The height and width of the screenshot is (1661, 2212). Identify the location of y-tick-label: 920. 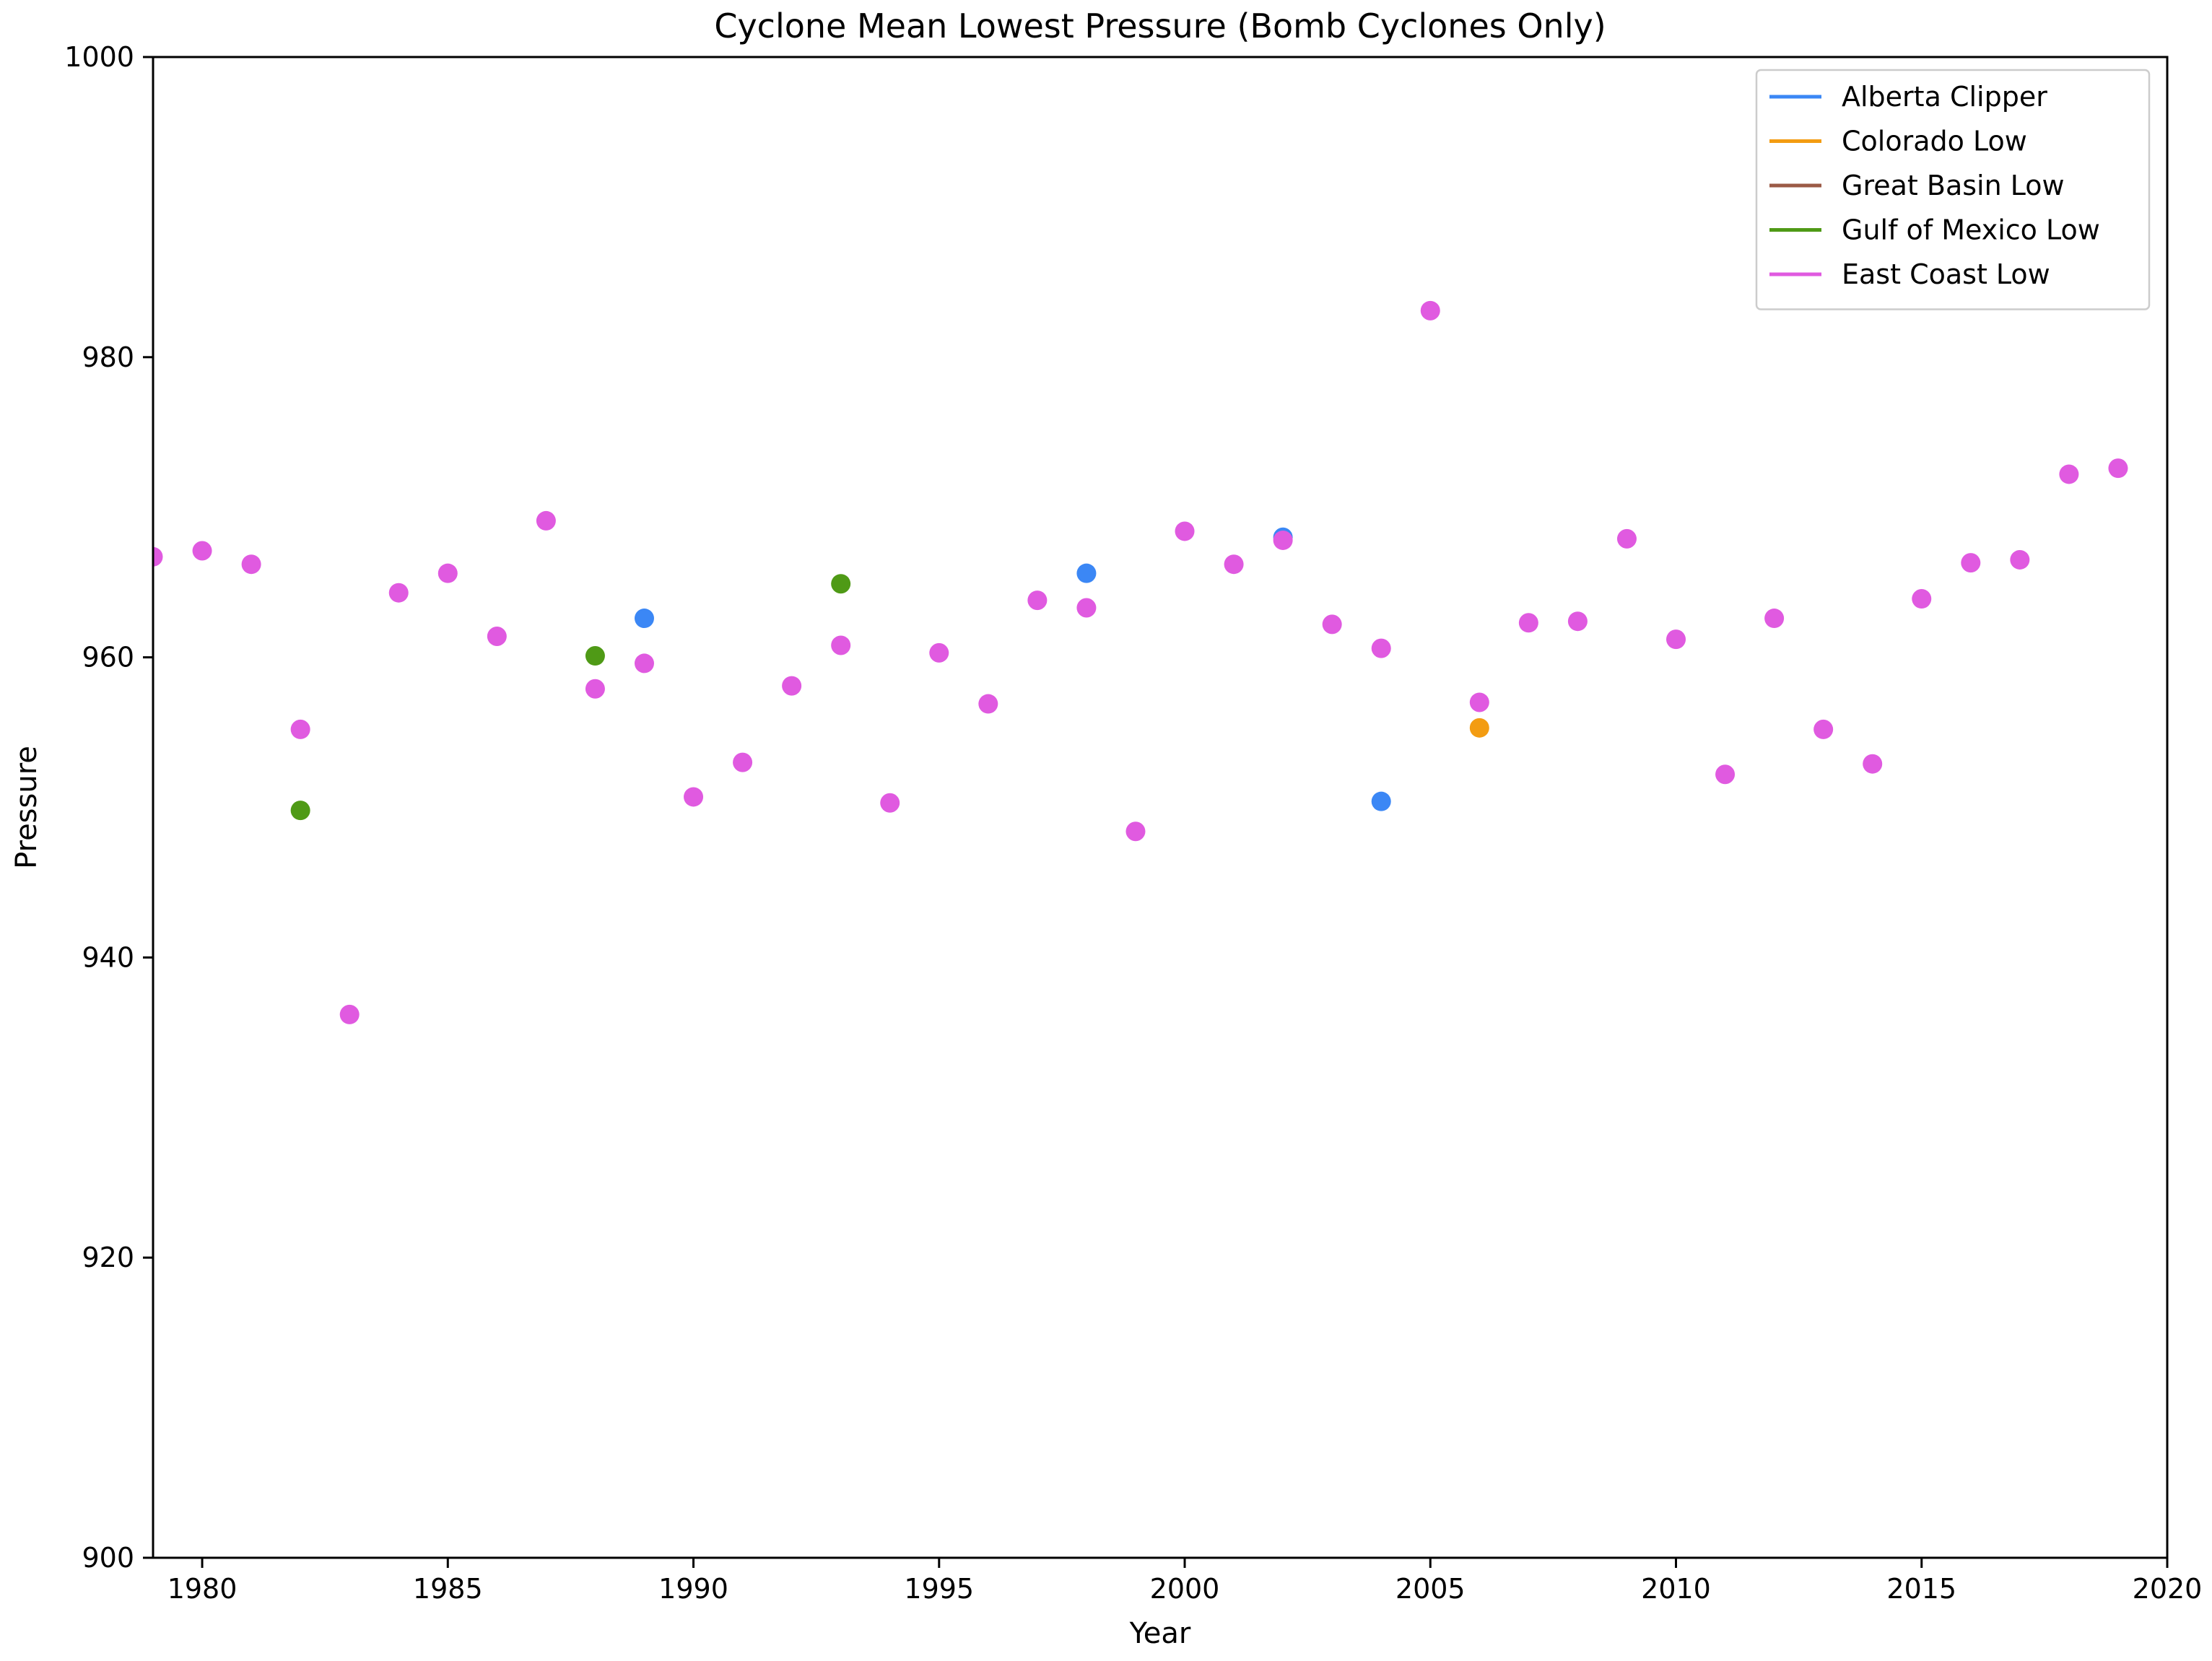
(108, 1258).